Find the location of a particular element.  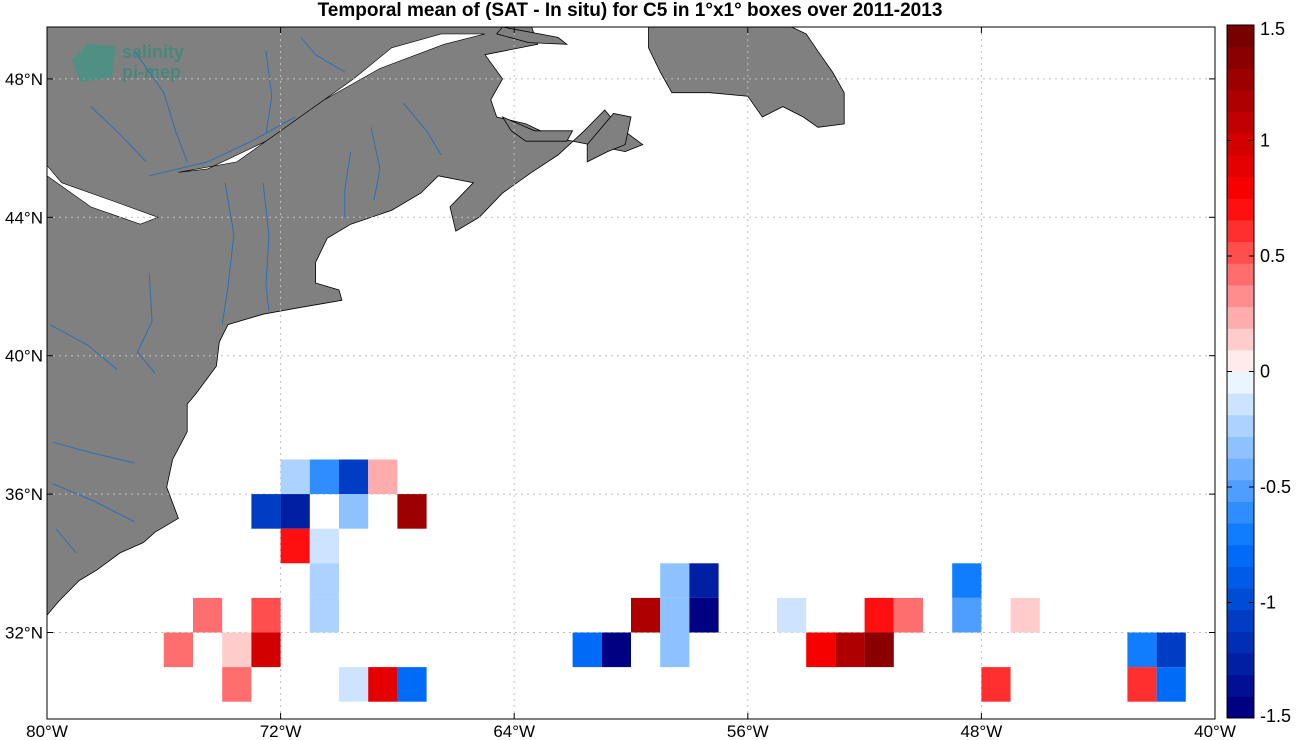

colorbar-tick-label: 1 is located at coordinates (1265, 141).